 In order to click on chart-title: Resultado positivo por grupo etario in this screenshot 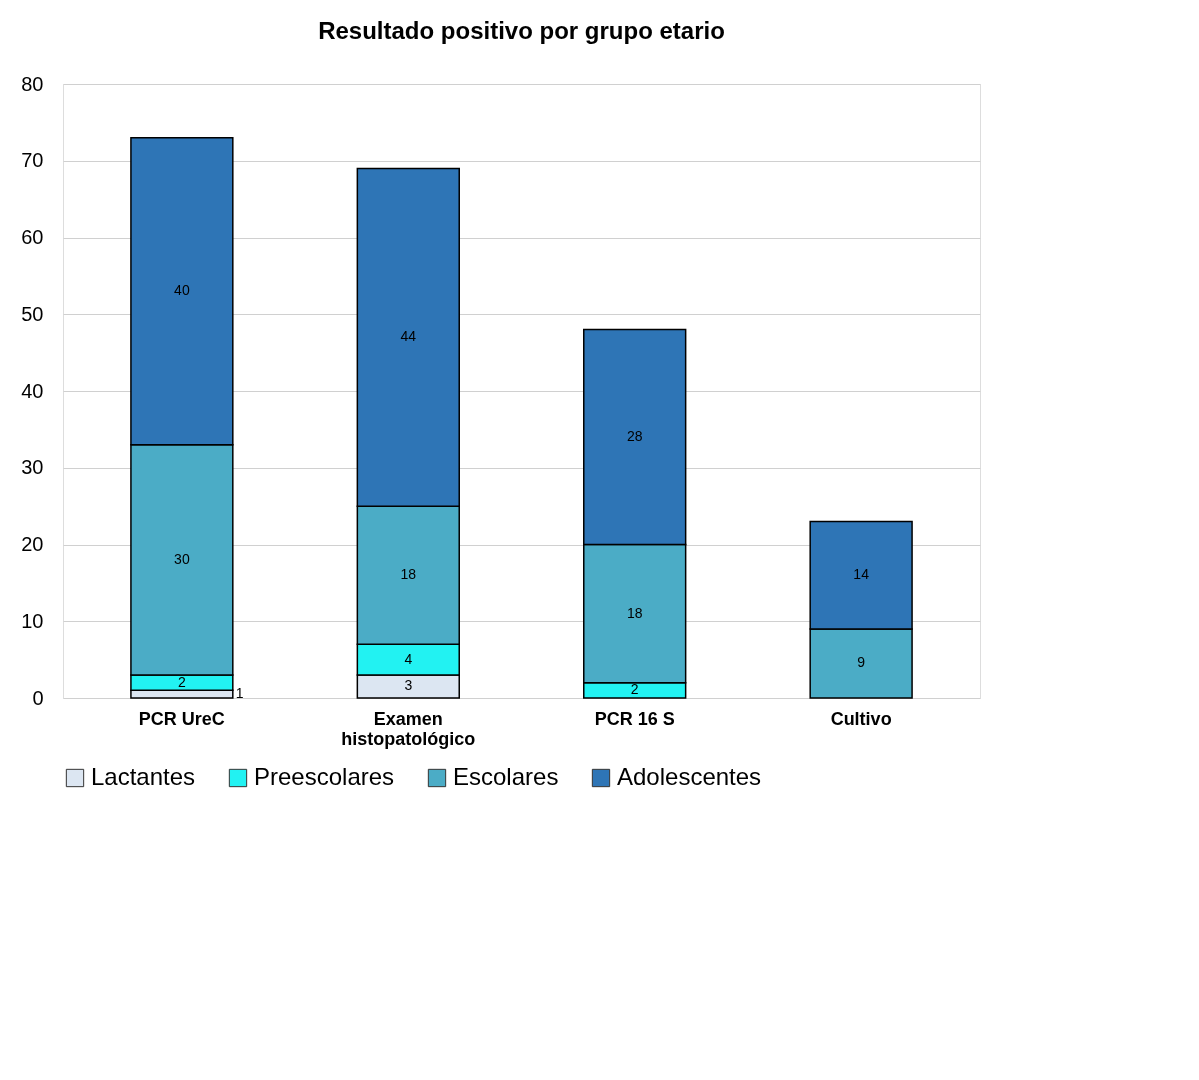, I will do `click(521, 30)`.